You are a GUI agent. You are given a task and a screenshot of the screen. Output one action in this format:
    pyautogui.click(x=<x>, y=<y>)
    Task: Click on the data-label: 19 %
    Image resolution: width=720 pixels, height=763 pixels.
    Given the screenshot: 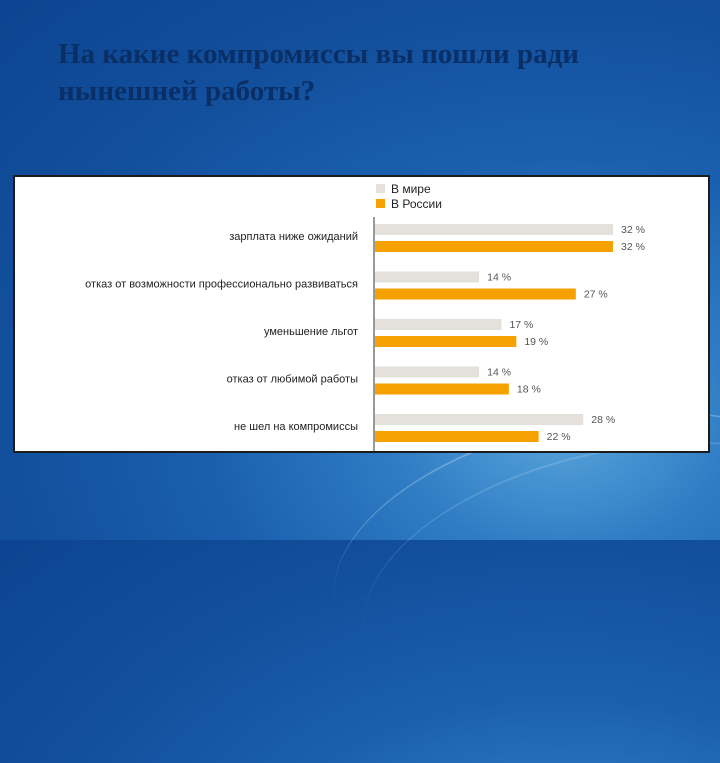 What is the action you would take?
    pyautogui.click(x=536, y=342)
    